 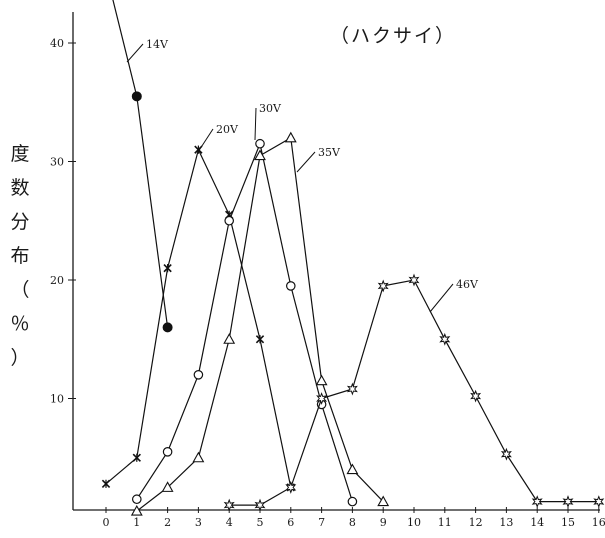 I want to click on y-tick-label: 10, so click(x=57, y=399).